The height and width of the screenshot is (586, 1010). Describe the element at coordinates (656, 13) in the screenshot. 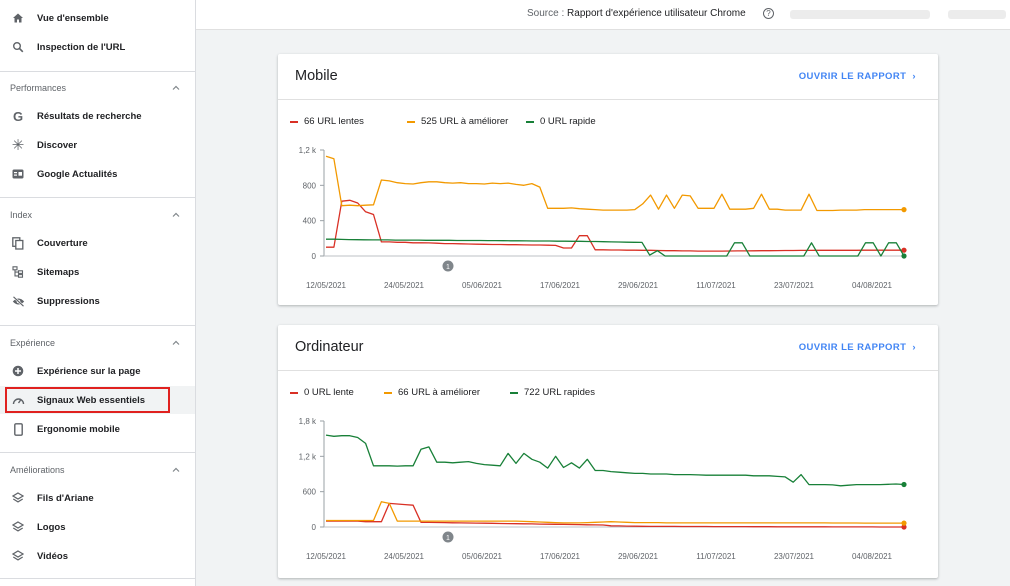

I see `source-value: Rapport d'expérience utilisateur Chrome` at that location.